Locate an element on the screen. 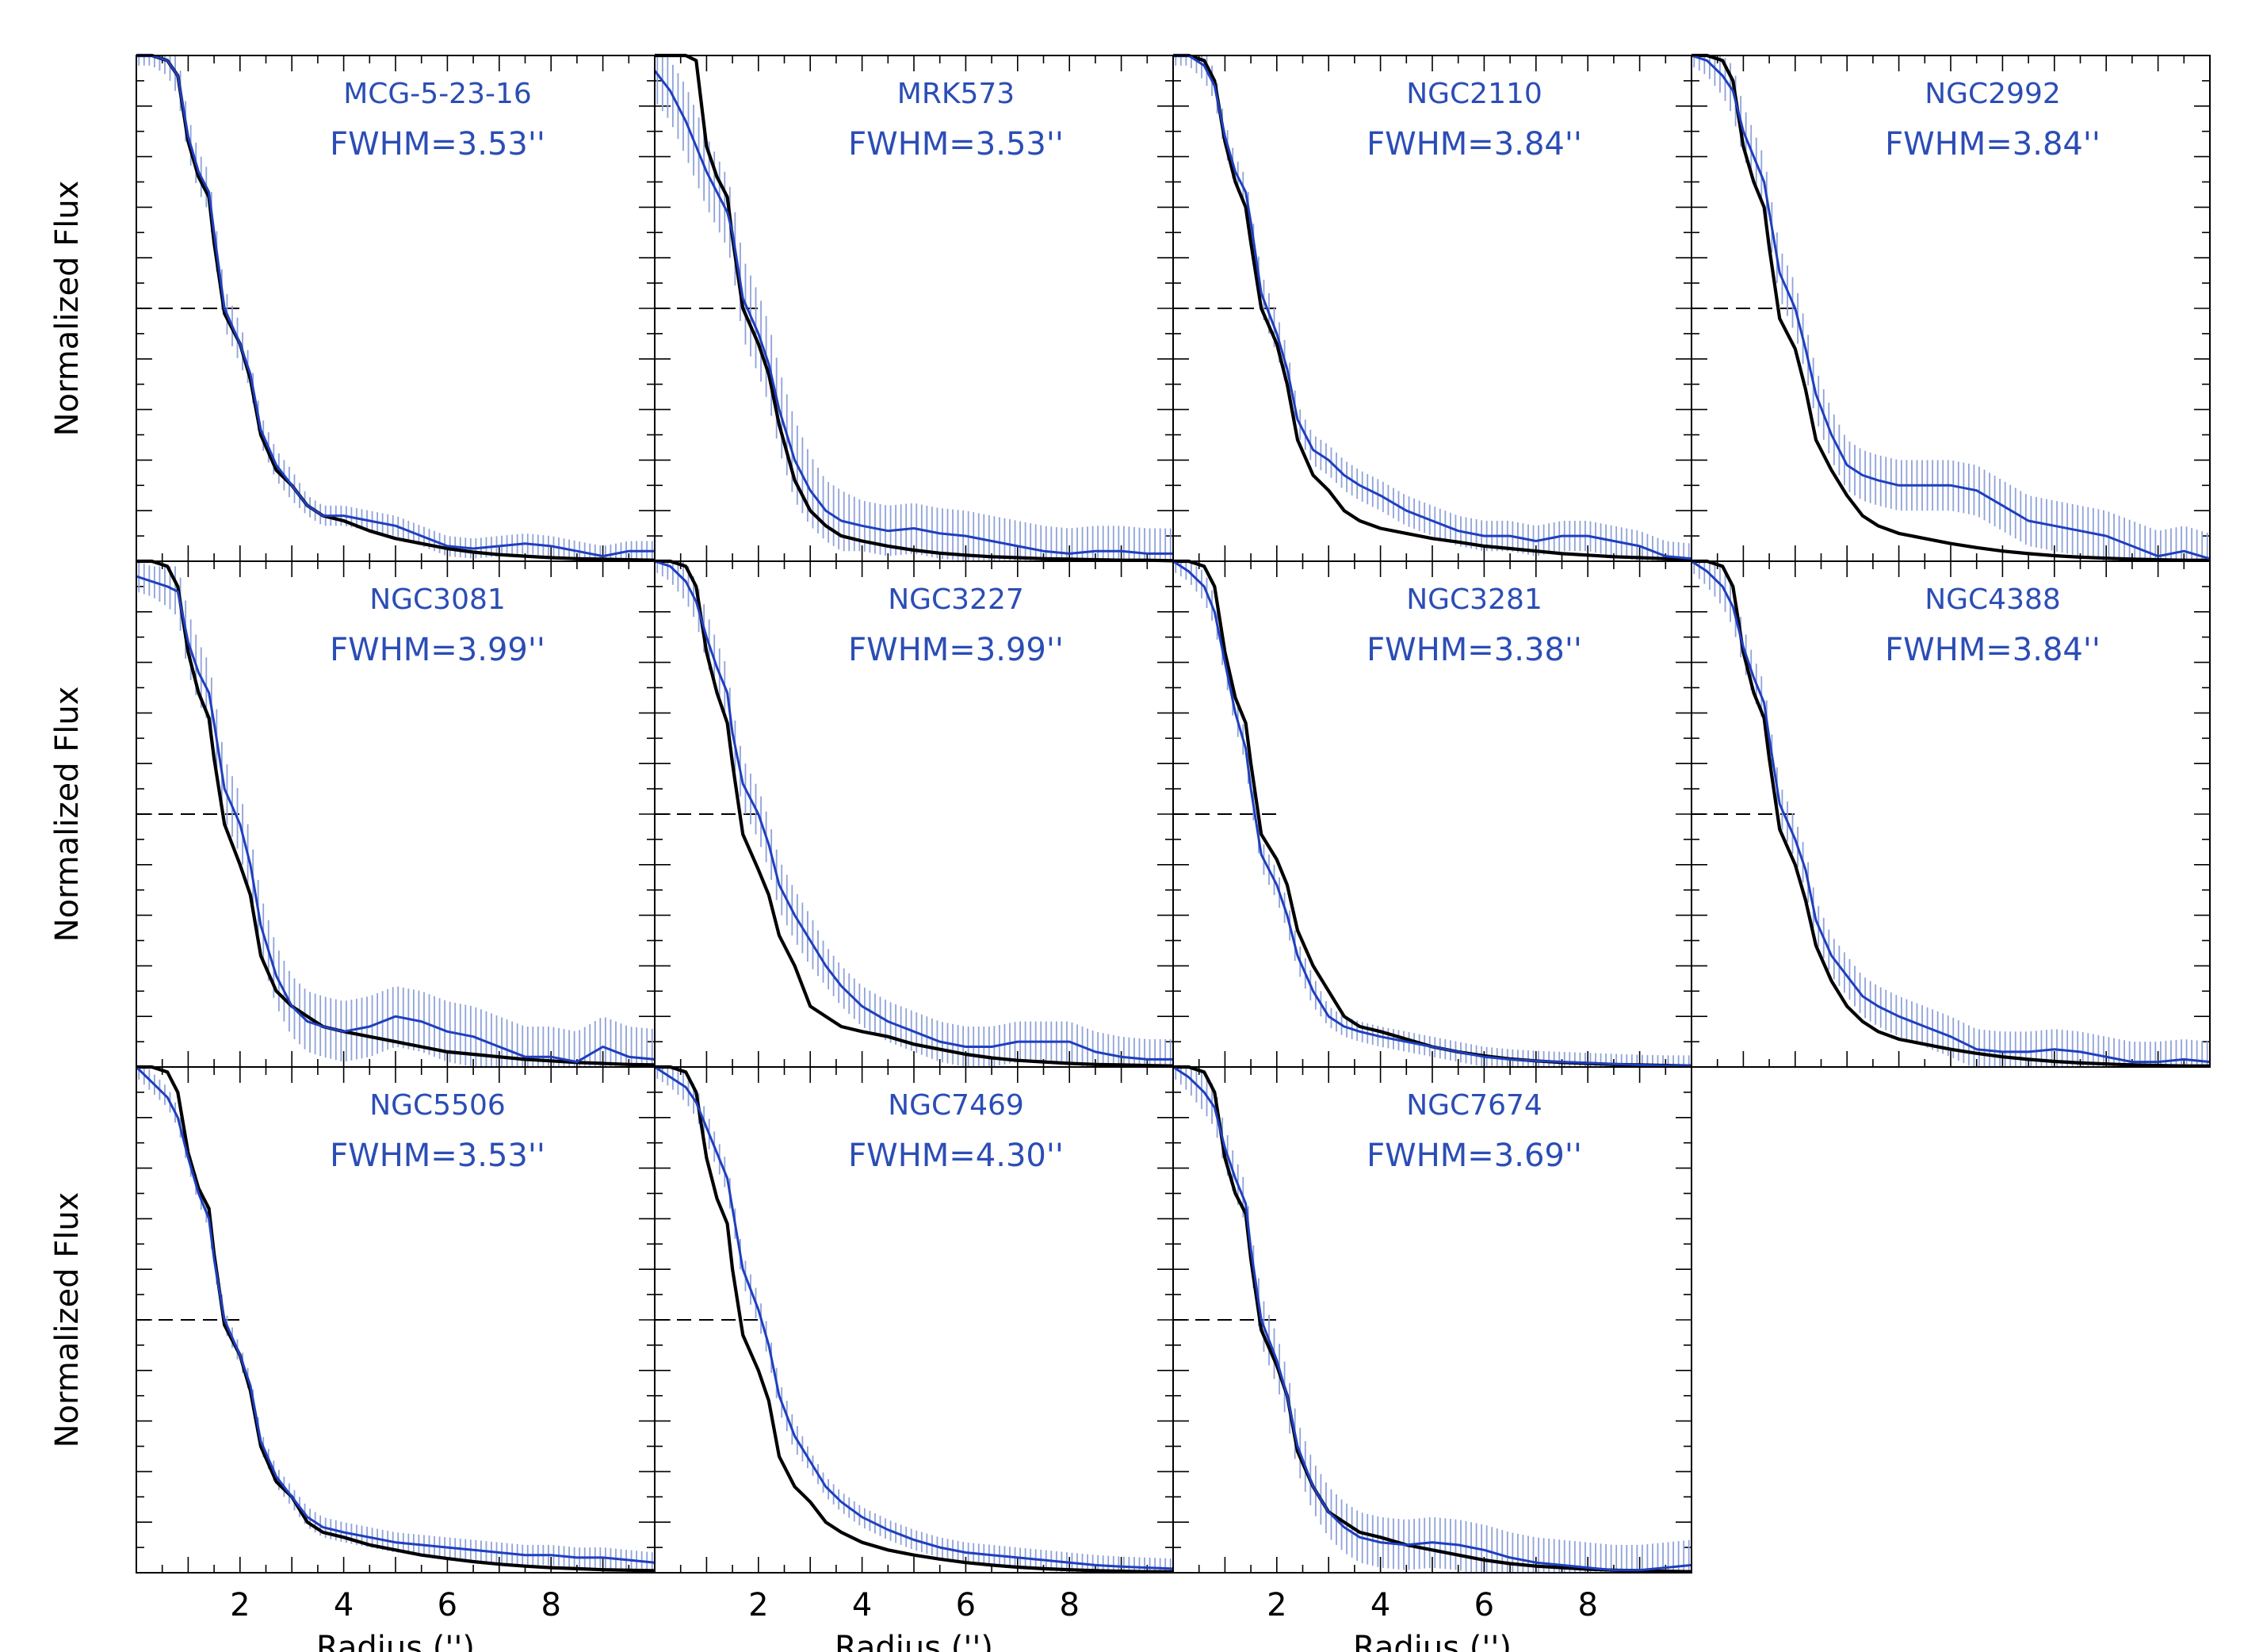 The height and width of the screenshot is (1652, 2263). panel-title: NGC7469 is located at coordinates (956, 1106).